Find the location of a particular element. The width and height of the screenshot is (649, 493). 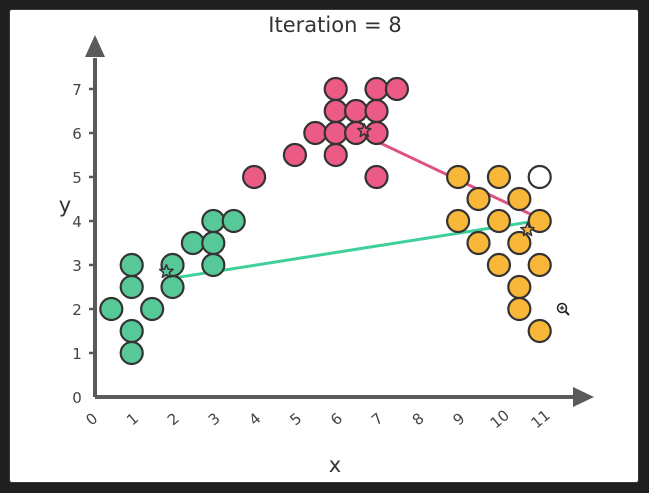

chart-title: Iteration = 8 is located at coordinates (334, 25).